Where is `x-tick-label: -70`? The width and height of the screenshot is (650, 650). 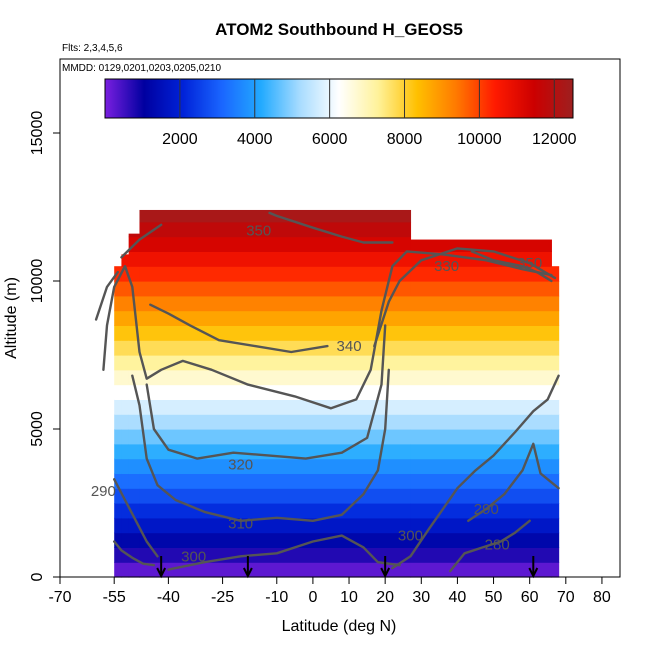
x-tick-label: -70 is located at coordinates (59, 597).